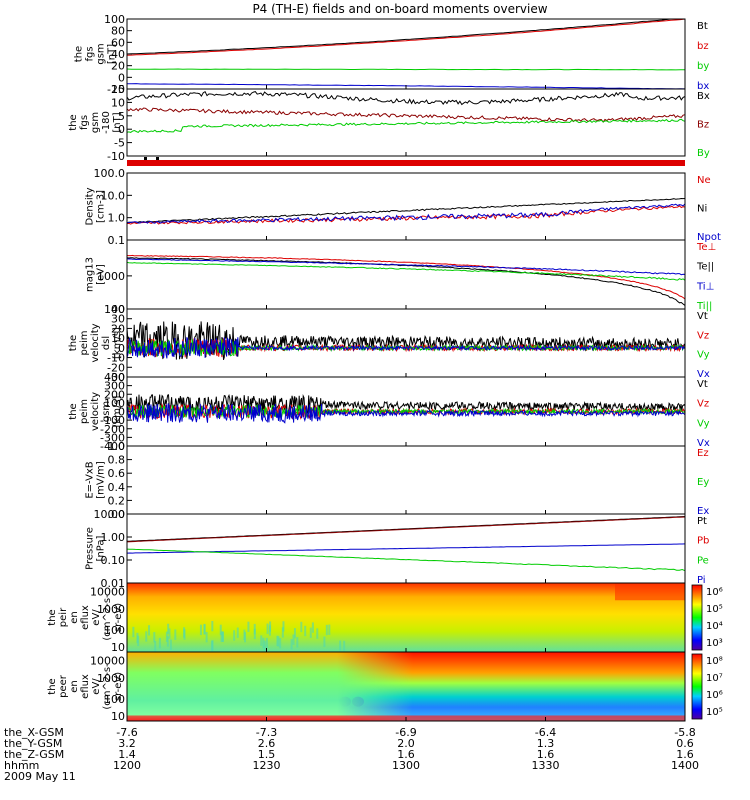  What do you see at coordinates (116, 156) in the screenshot?
I see `ytick-label: -10` at bounding box center [116, 156].